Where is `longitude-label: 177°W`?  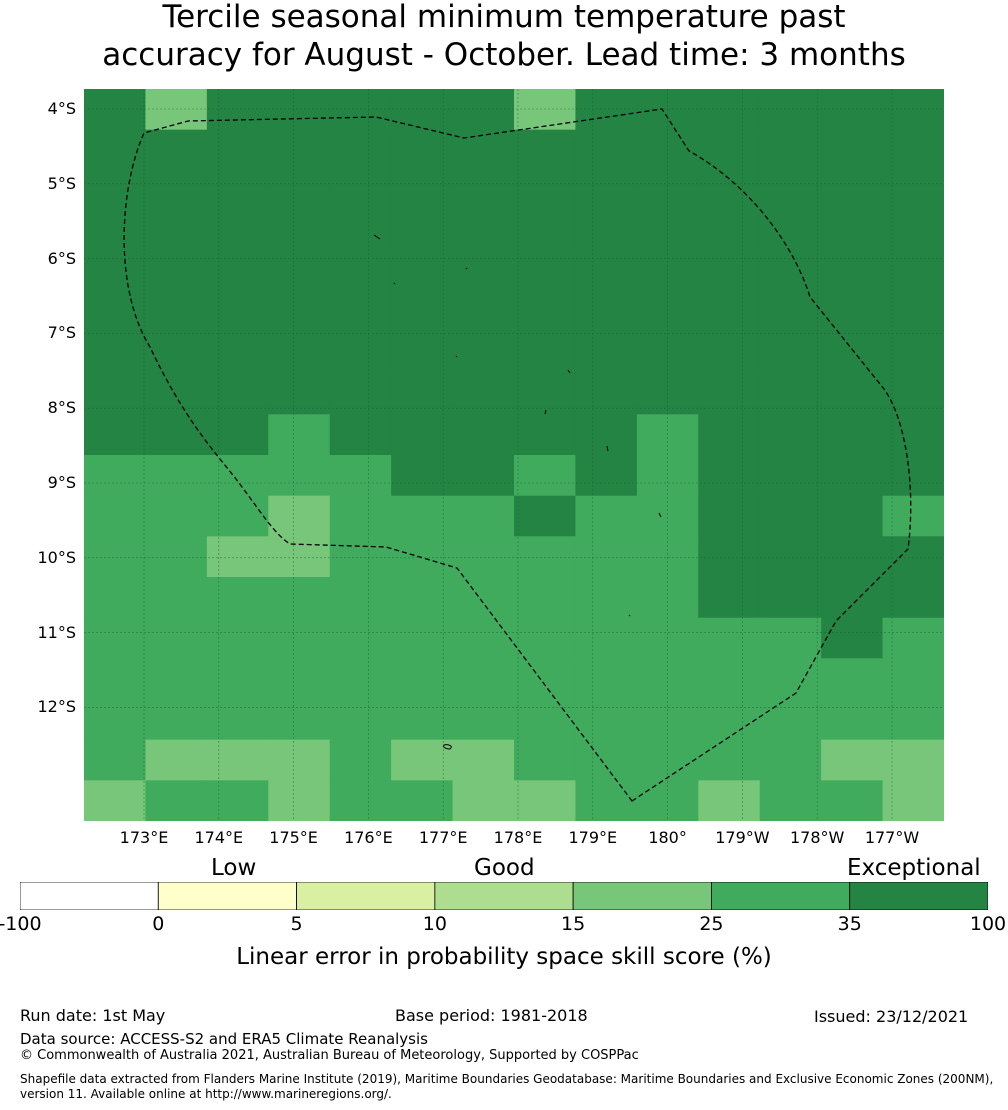 longitude-label: 177°W is located at coordinates (892, 837).